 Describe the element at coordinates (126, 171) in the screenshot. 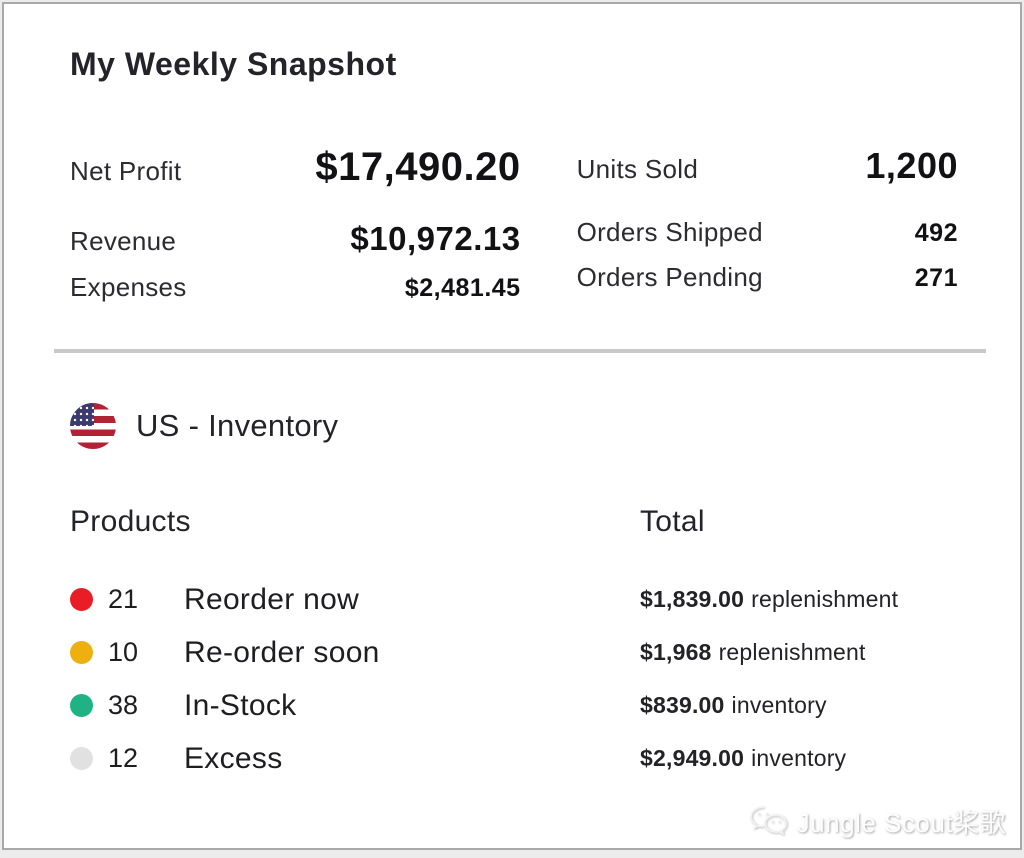

I see `stat-label: Net Profit` at that location.